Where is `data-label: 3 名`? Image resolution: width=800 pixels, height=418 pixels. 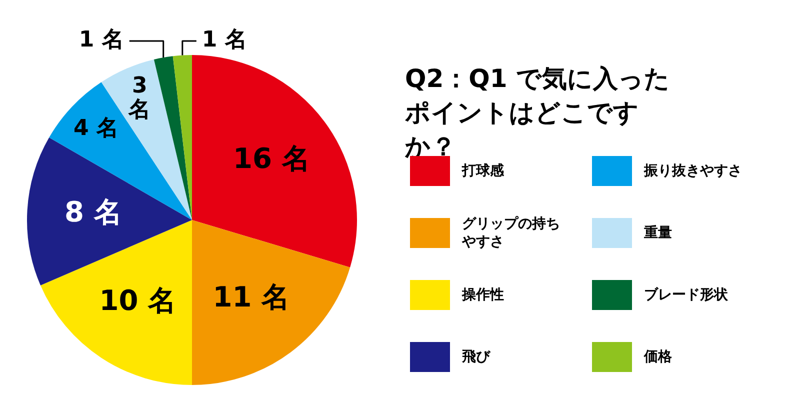
data-label: 3 名 is located at coordinates (139, 98).